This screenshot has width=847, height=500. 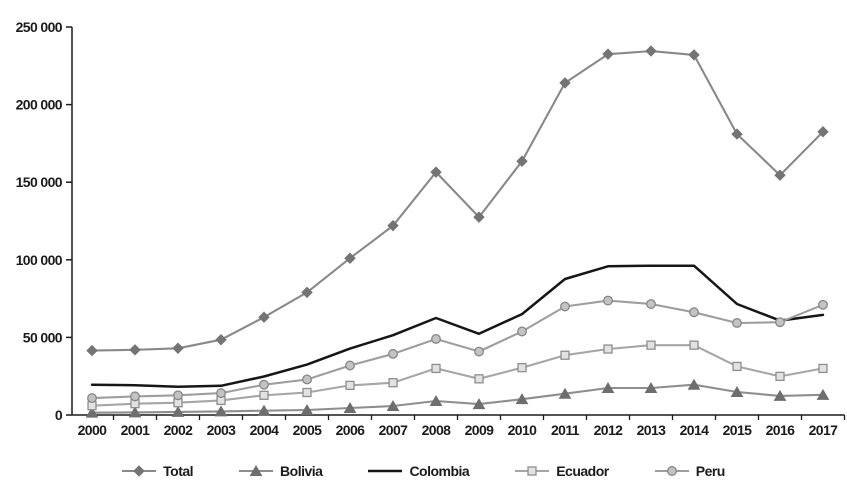 What do you see at coordinates (479, 404) in the screenshot?
I see `bolivia-marker-2009` at bounding box center [479, 404].